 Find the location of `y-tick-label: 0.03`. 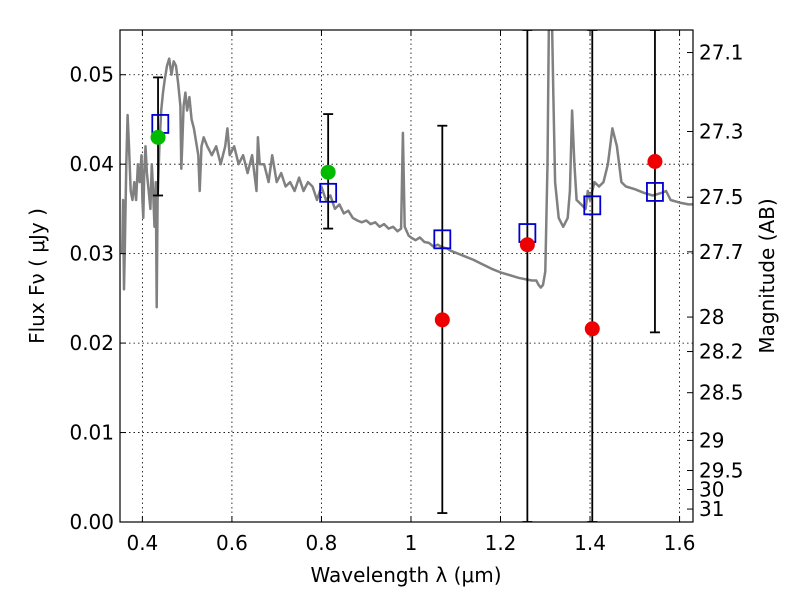

y-tick-label: 0.03 is located at coordinates (91, 254).